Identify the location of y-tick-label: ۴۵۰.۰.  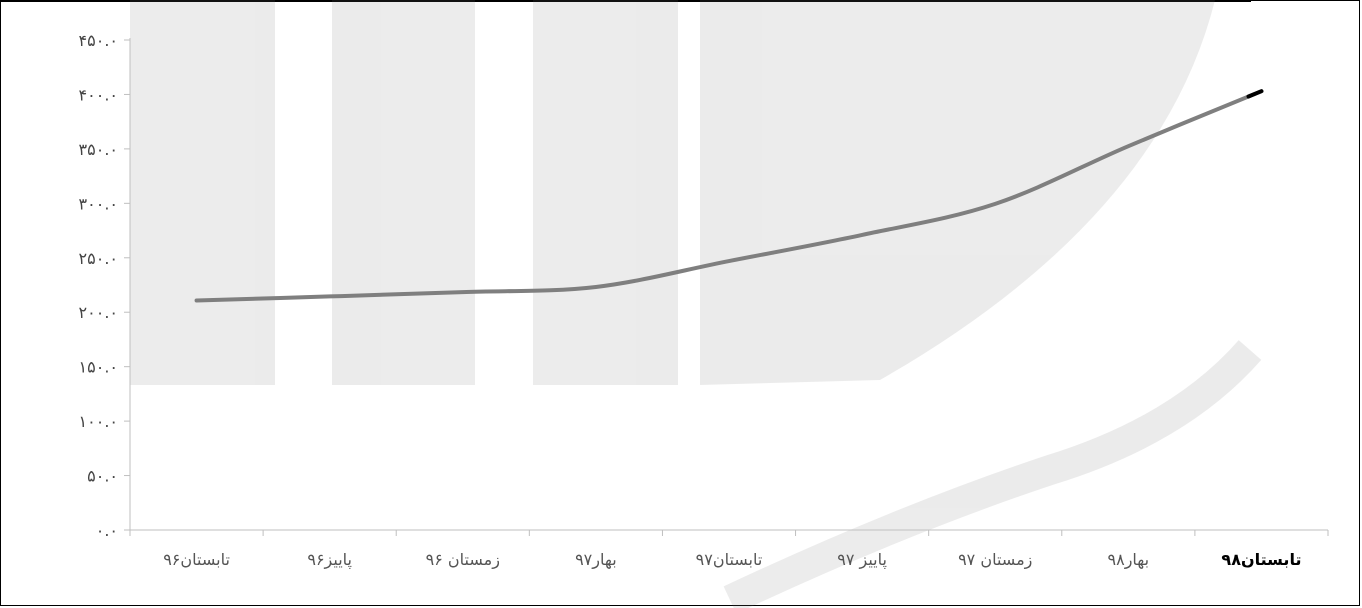
(98, 40).